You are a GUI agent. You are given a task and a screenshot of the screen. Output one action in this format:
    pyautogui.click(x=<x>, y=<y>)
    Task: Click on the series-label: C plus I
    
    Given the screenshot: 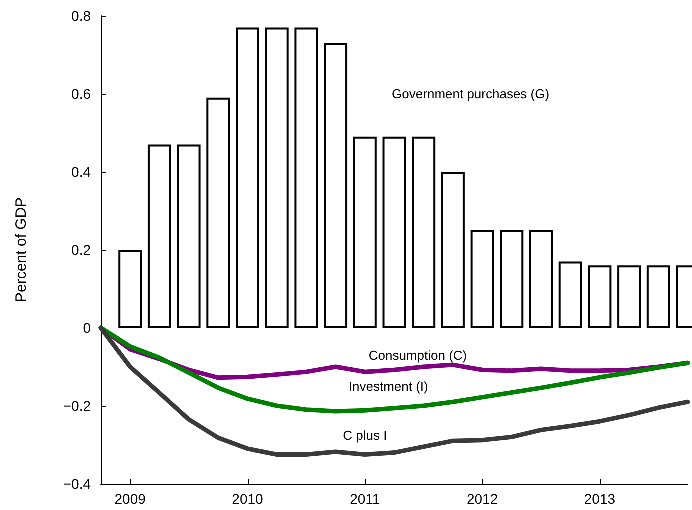 What is the action you would take?
    pyautogui.click(x=365, y=435)
    